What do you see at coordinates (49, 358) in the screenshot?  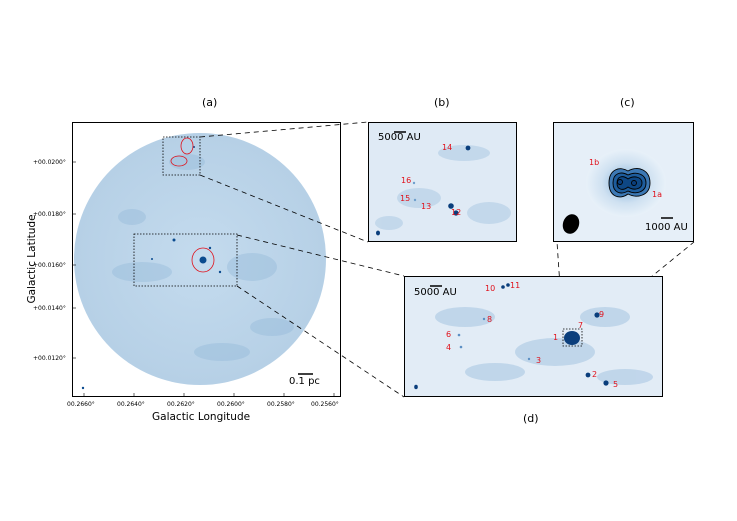 I see `ytick-5: +00.0120°` at bounding box center [49, 358].